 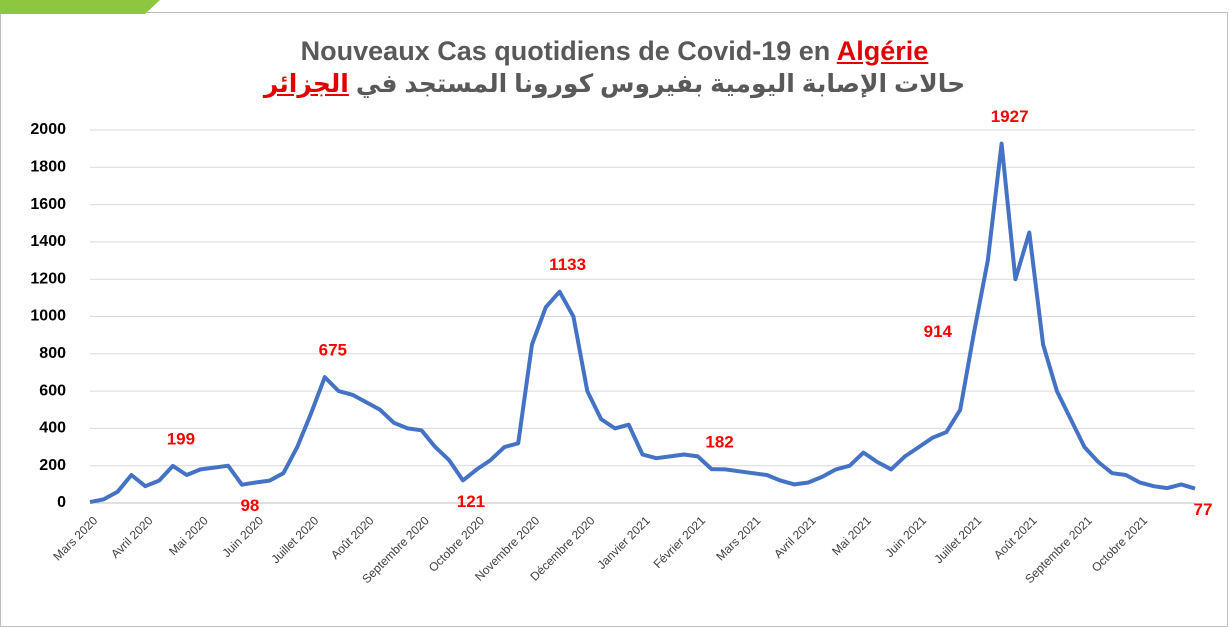 What do you see at coordinates (306, 84) in the screenshot?
I see `subtitle-highlight: الجزائر` at bounding box center [306, 84].